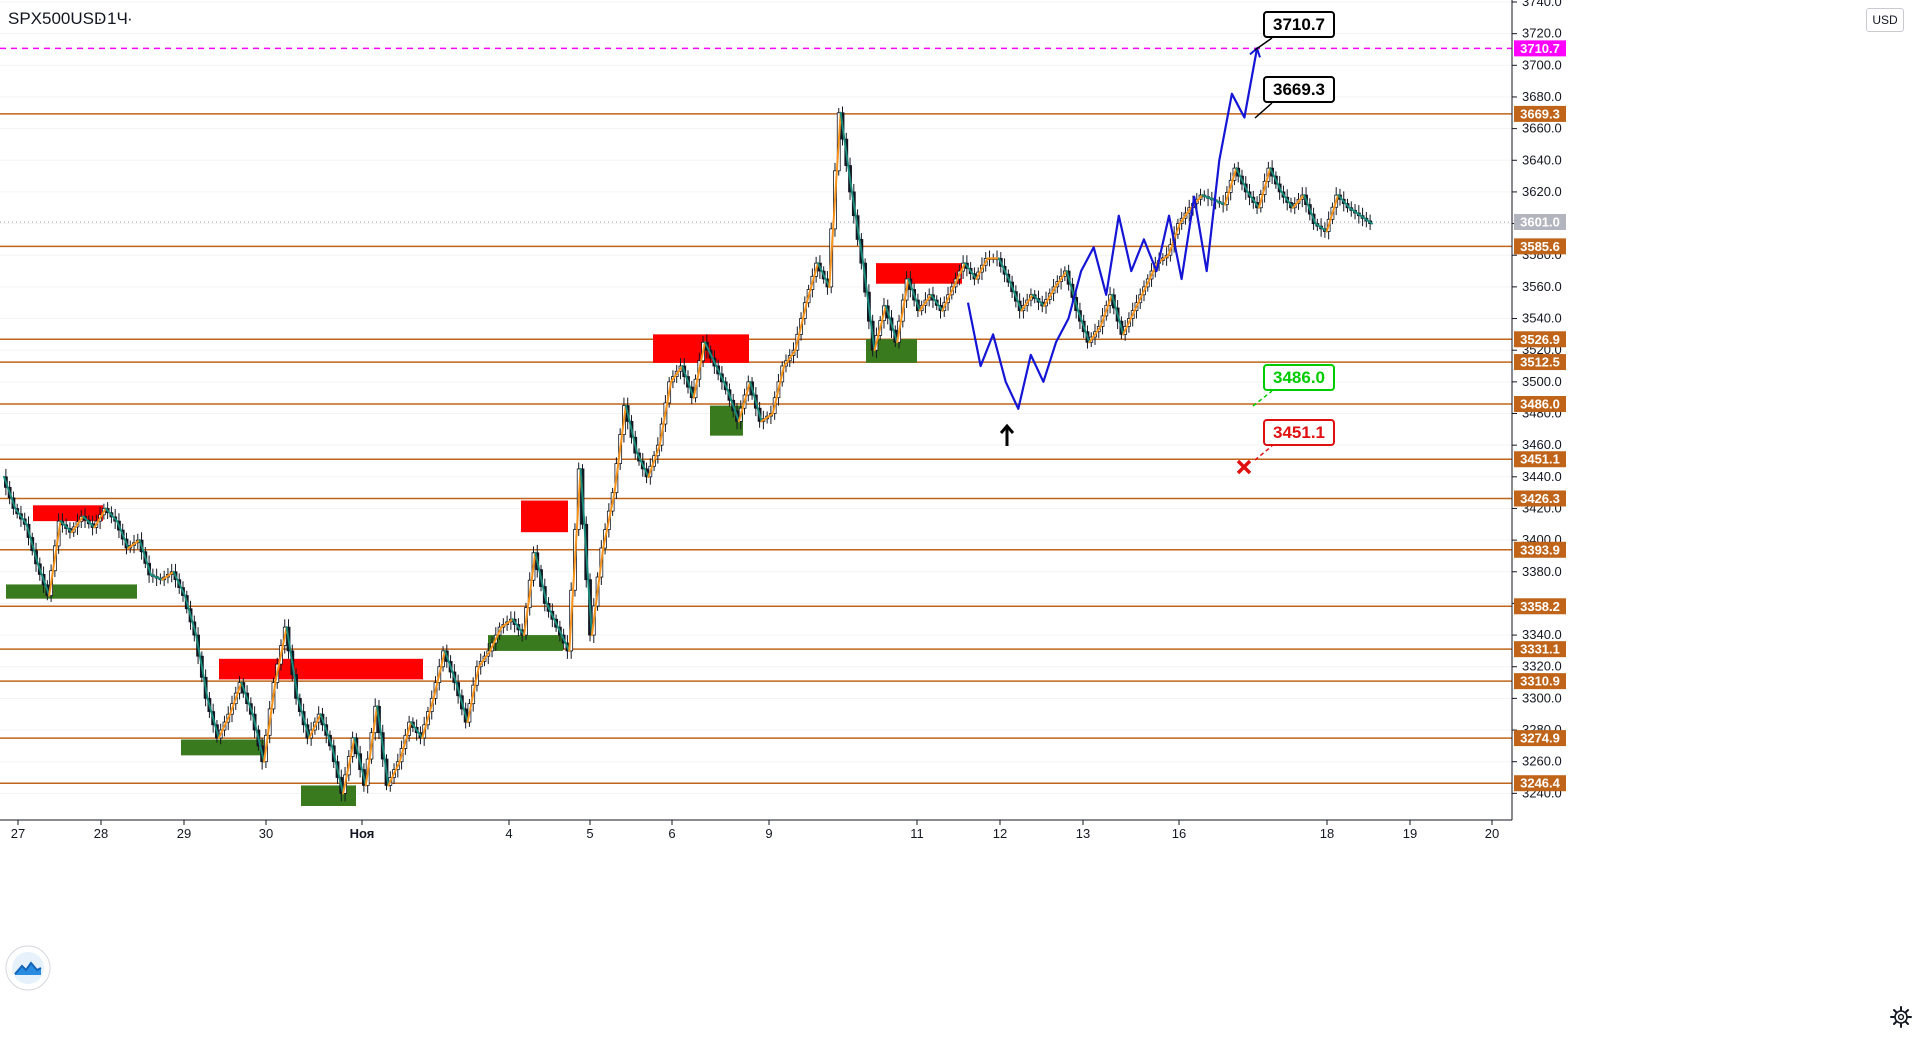 This screenshot has height=1040, width=1920. I want to click on level-price-tag-label: 3310.9, so click(1540, 681).